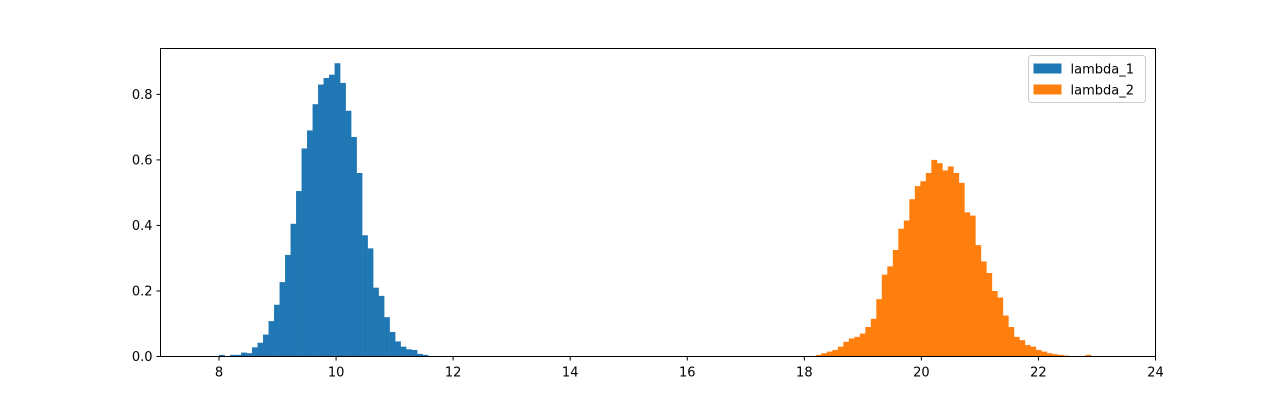  Describe the element at coordinates (142, 291) in the screenshot. I see `y-tick-label: 0.2` at that location.